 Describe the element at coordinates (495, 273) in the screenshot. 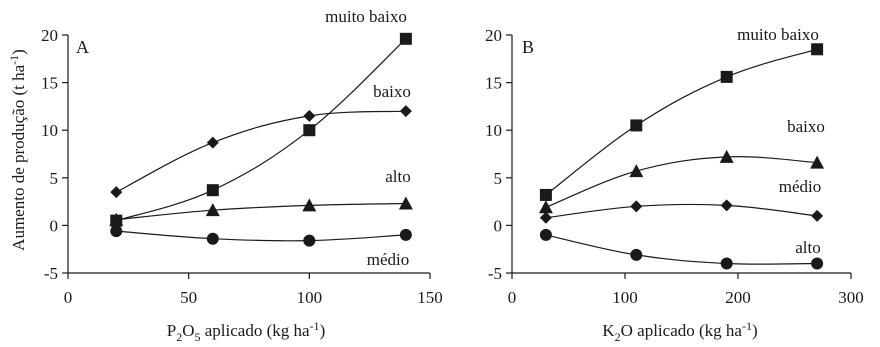

I see `y-tick-label-b: -5` at that location.